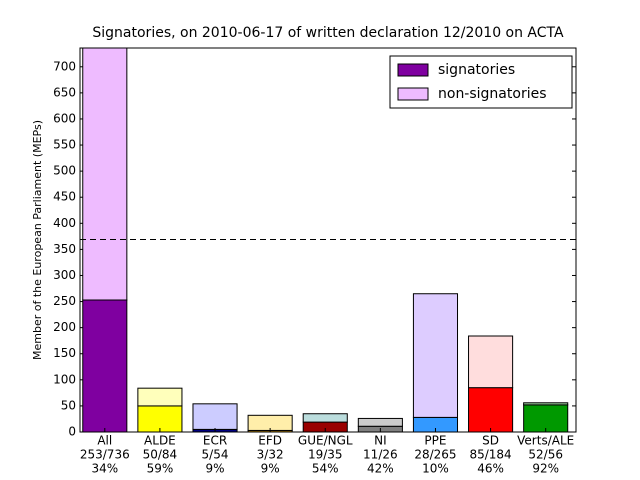 The width and height of the screenshot is (640, 480). What do you see at coordinates (492, 94) in the screenshot?
I see `legend-label: non-signatories` at bounding box center [492, 94].